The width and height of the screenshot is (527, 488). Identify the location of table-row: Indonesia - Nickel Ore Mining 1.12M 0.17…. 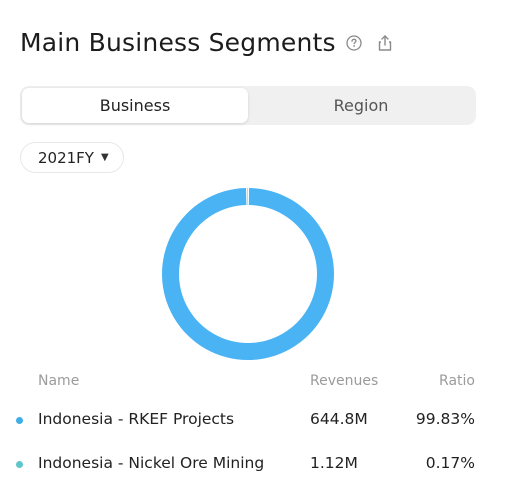
(263, 464).